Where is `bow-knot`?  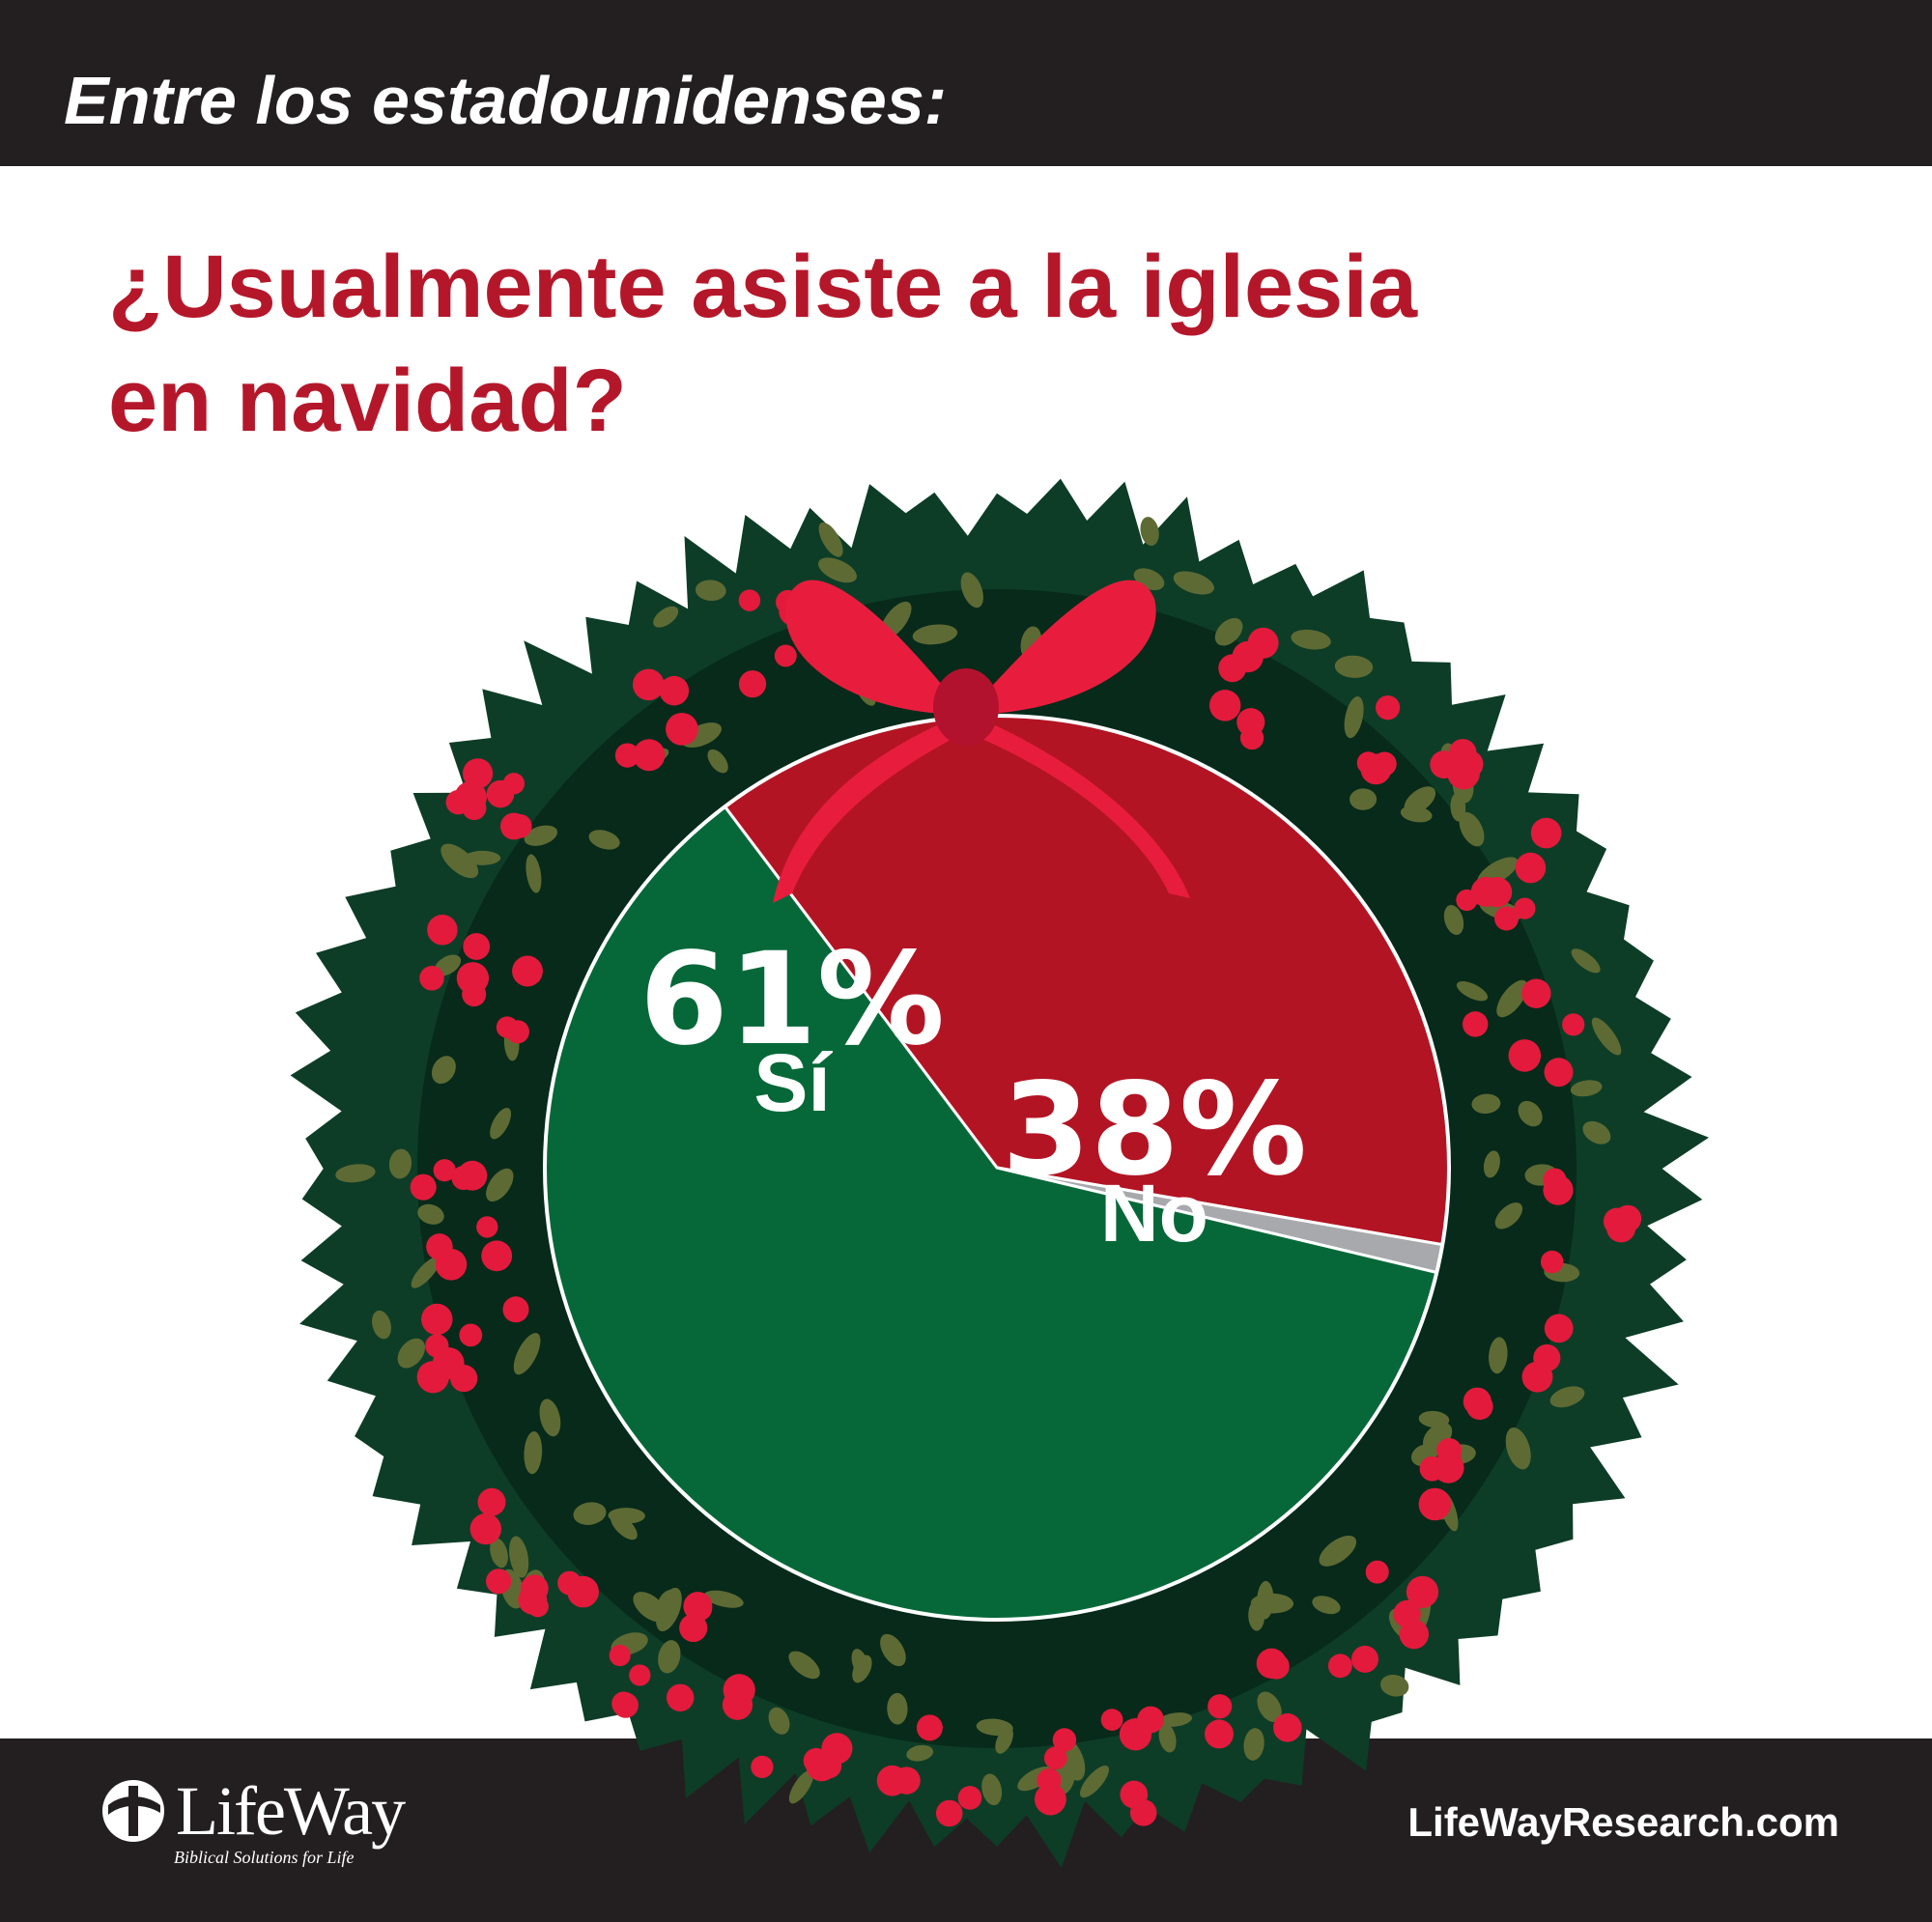 bow-knot is located at coordinates (966, 707).